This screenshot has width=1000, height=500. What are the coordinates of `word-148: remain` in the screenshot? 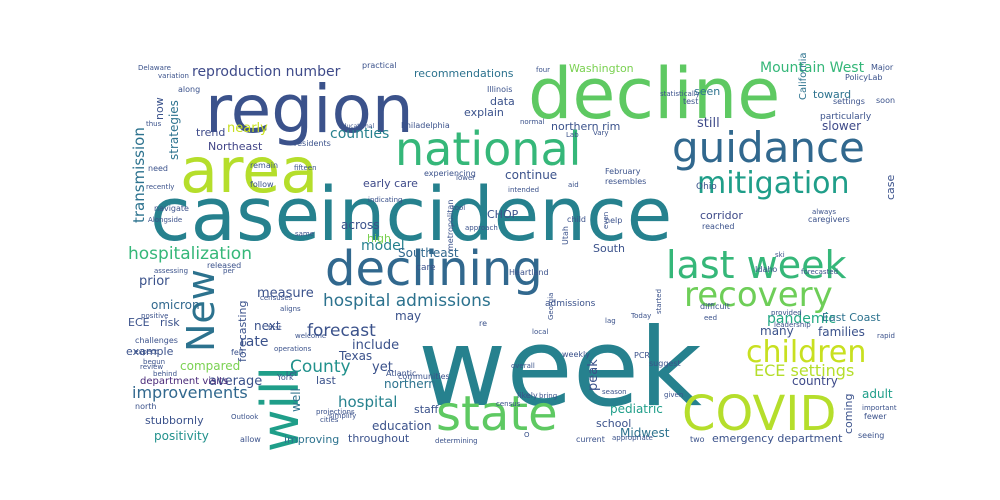 It's located at (264, 165).